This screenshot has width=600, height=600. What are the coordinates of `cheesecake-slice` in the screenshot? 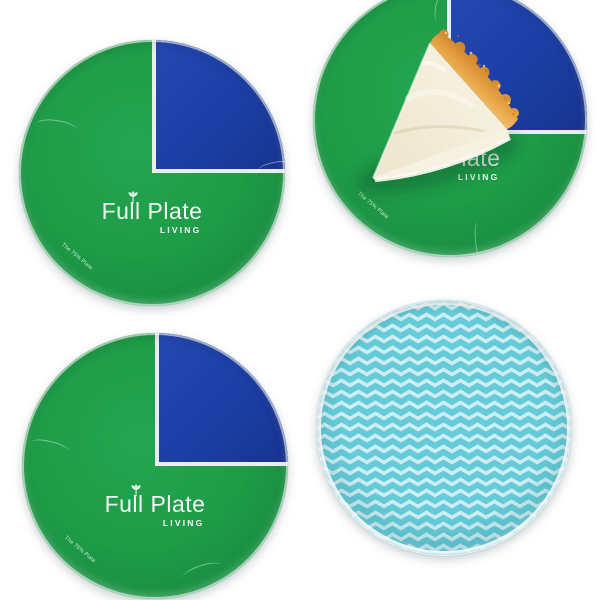 It's located at (438, 111).